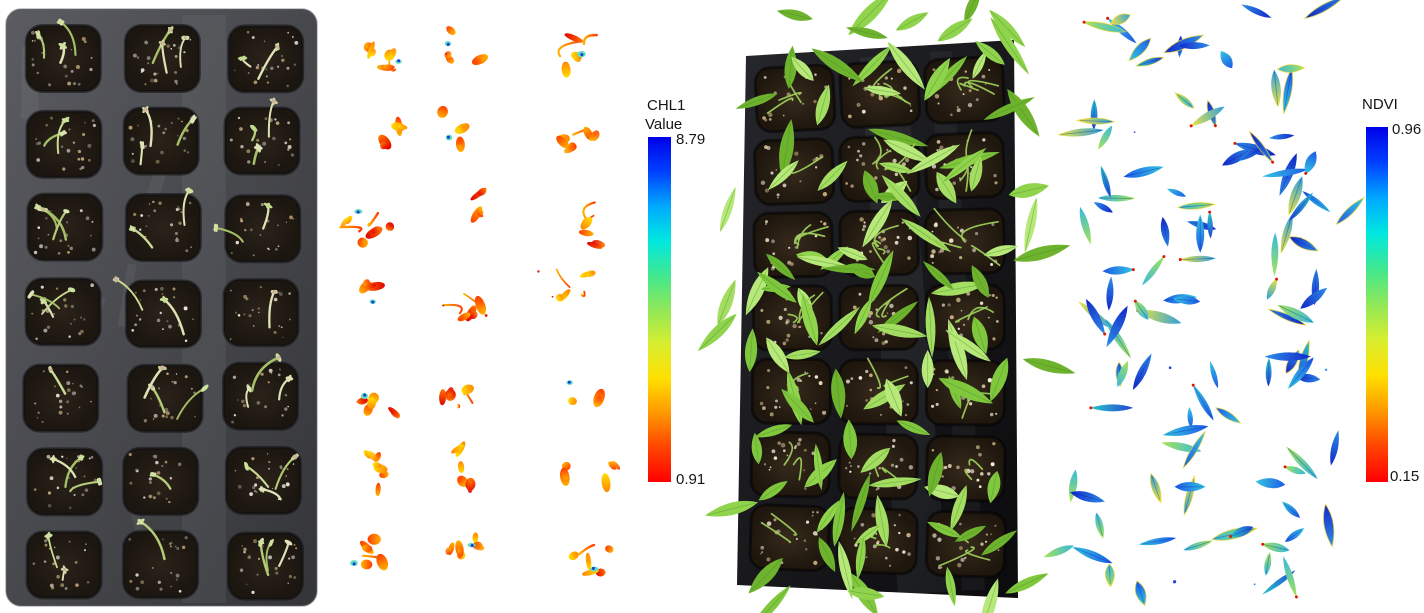 The image size is (1424, 613). Describe the element at coordinates (1380, 104) in the screenshot. I see `ndvi-colorbar-title: NDVI` at that location.